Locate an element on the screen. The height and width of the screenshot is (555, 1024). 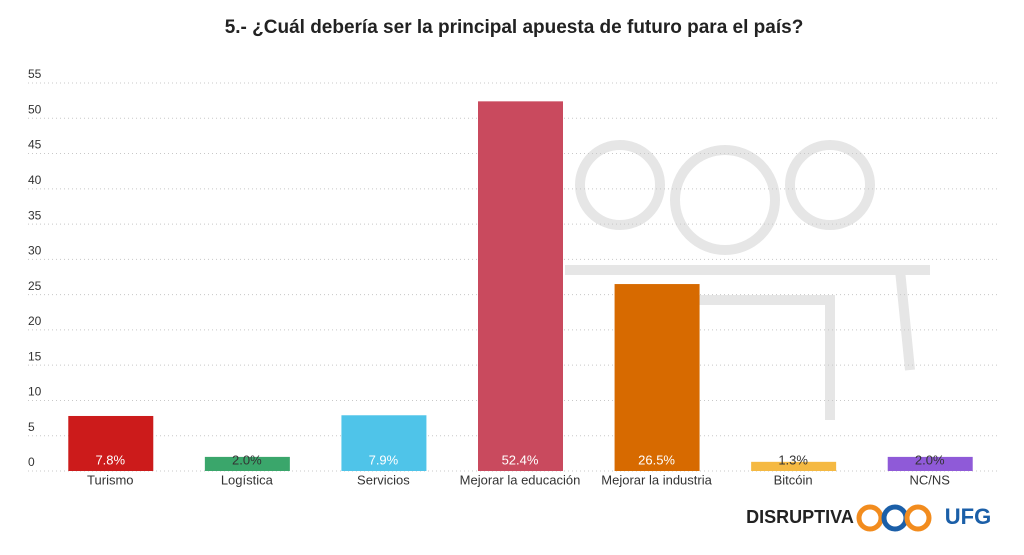
y-tick-label: 25 is located at coordinates (35, 286).